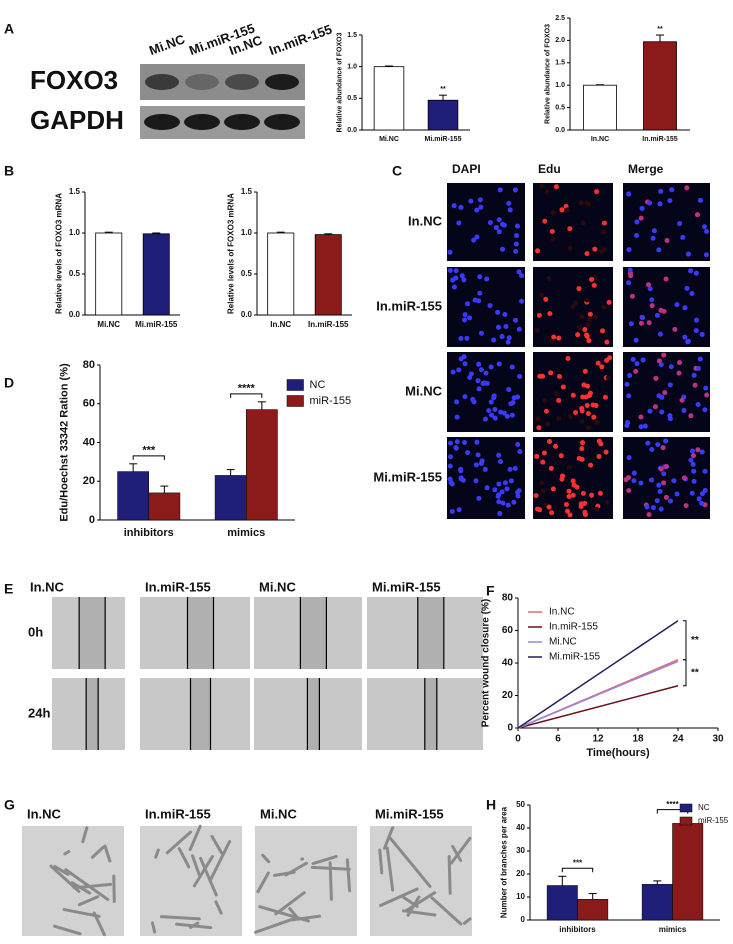 Image resolution: width=733 pixels, height=944 pixels. What do you see at coordinates (560, 130) in the screenshot?
I see `y-tick-label: 0.0` at bounding box center [560, 130].